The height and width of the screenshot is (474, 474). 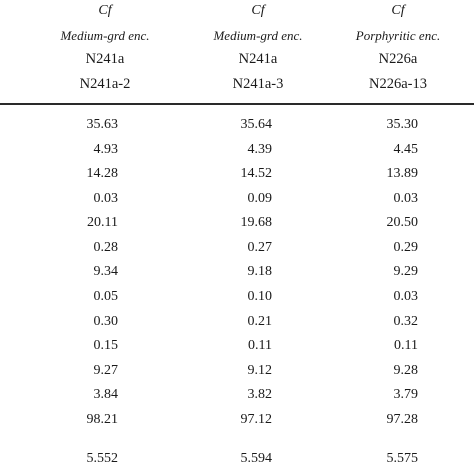 I want to click on table-cell: 35.64, so click(x=256, y=124).